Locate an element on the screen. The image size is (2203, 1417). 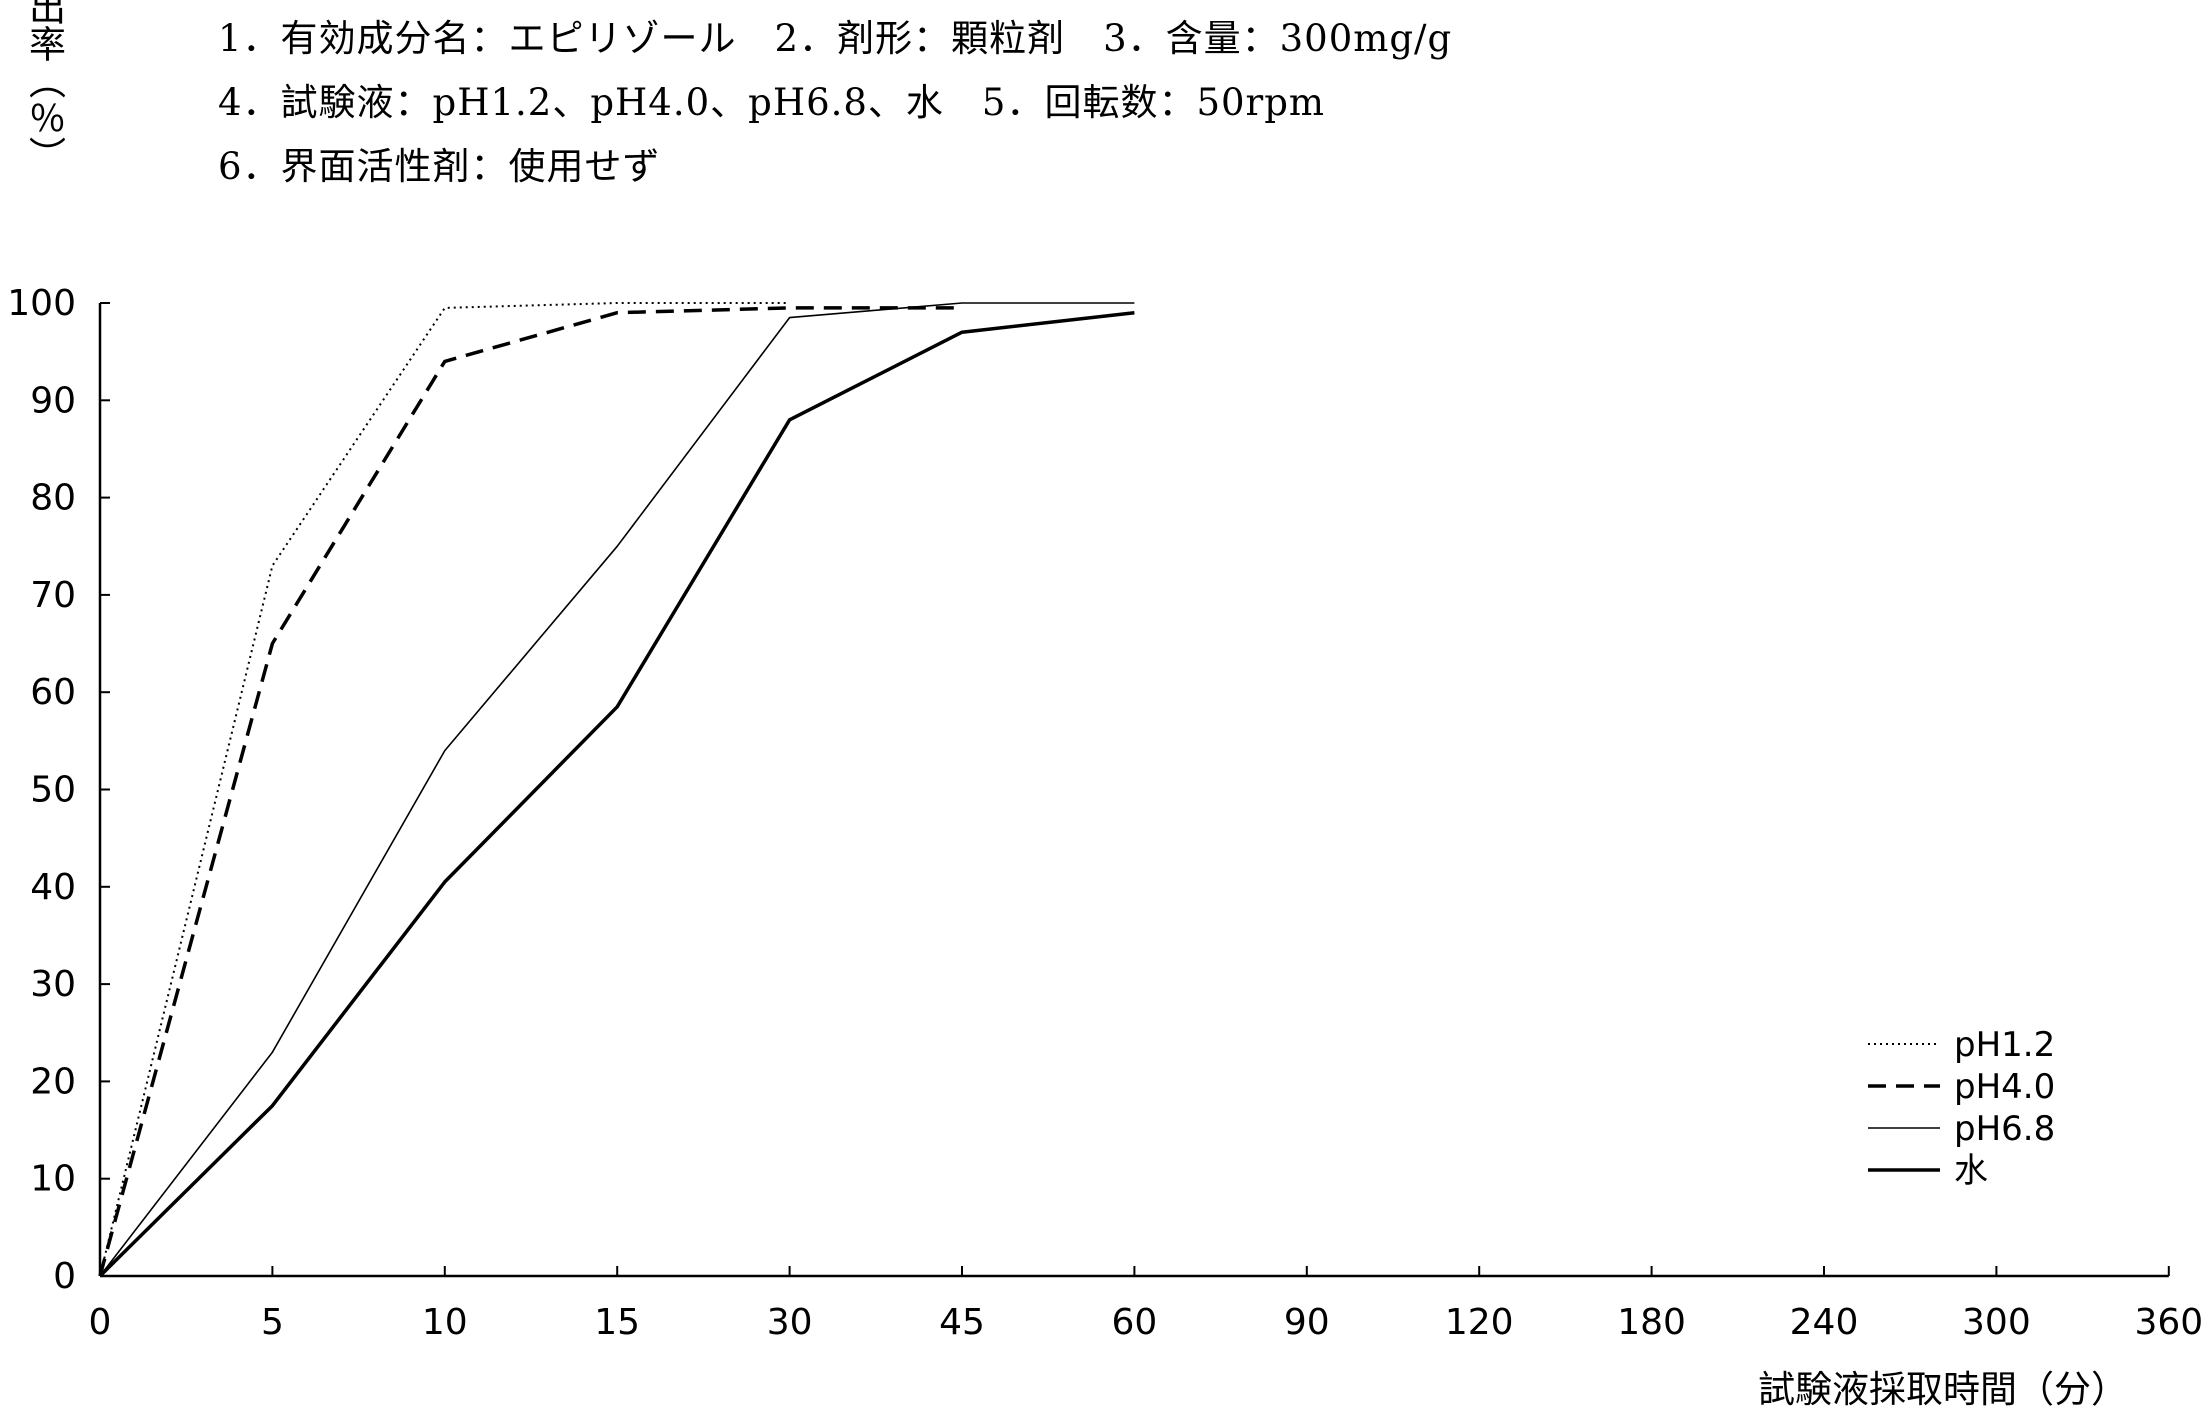
x-tick-label: 45 is located at coordinates (962, 1322).